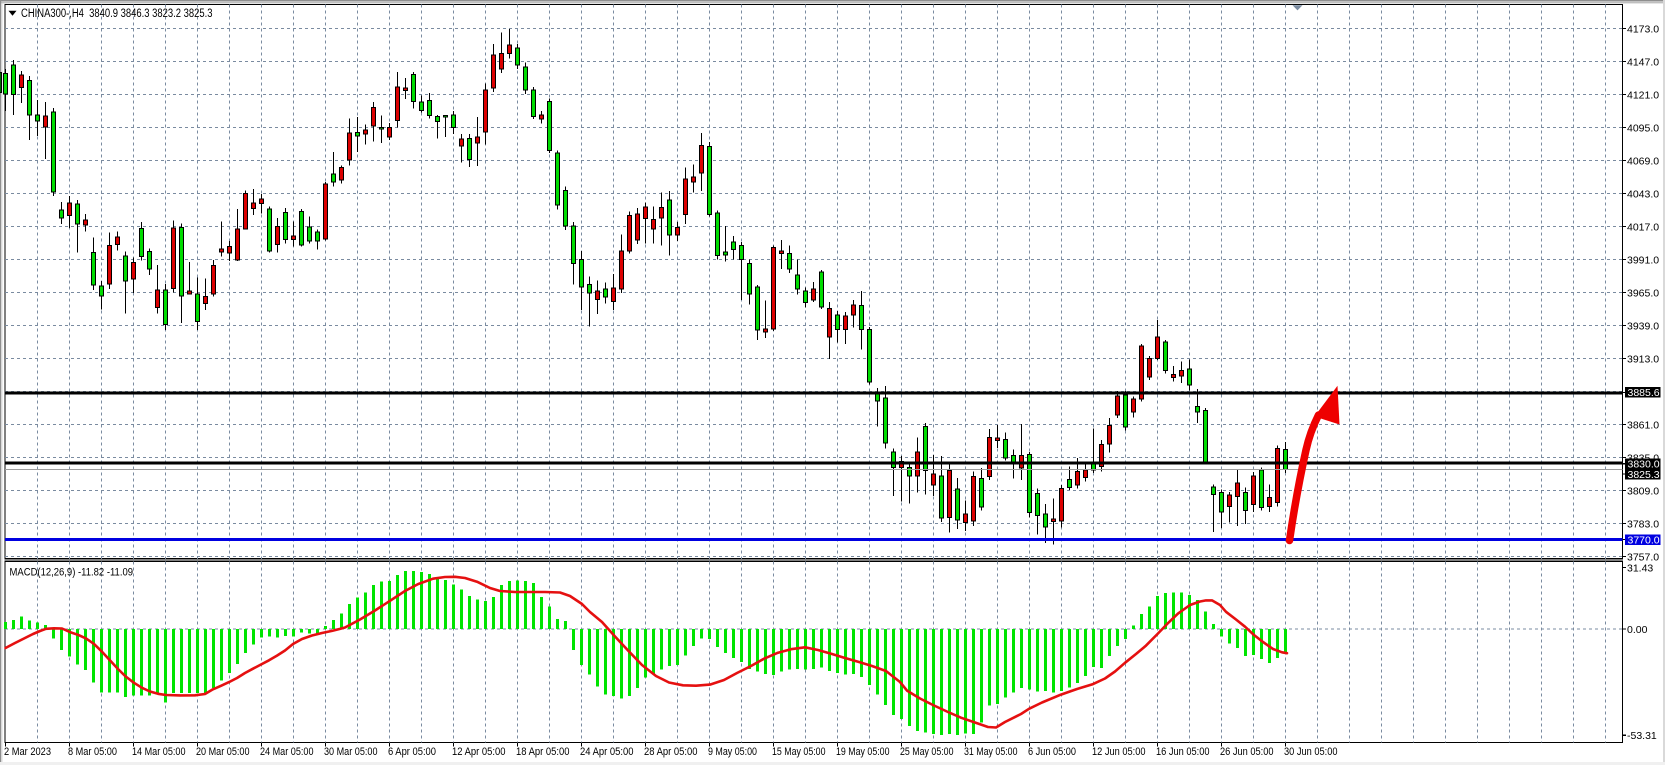 This screenshot has width=1665, height=765. What do you see at coordinates (223, 752) in the screenshot?
I see `svg-text: 20 Mar 05:00` at bounding box center [223, 752].